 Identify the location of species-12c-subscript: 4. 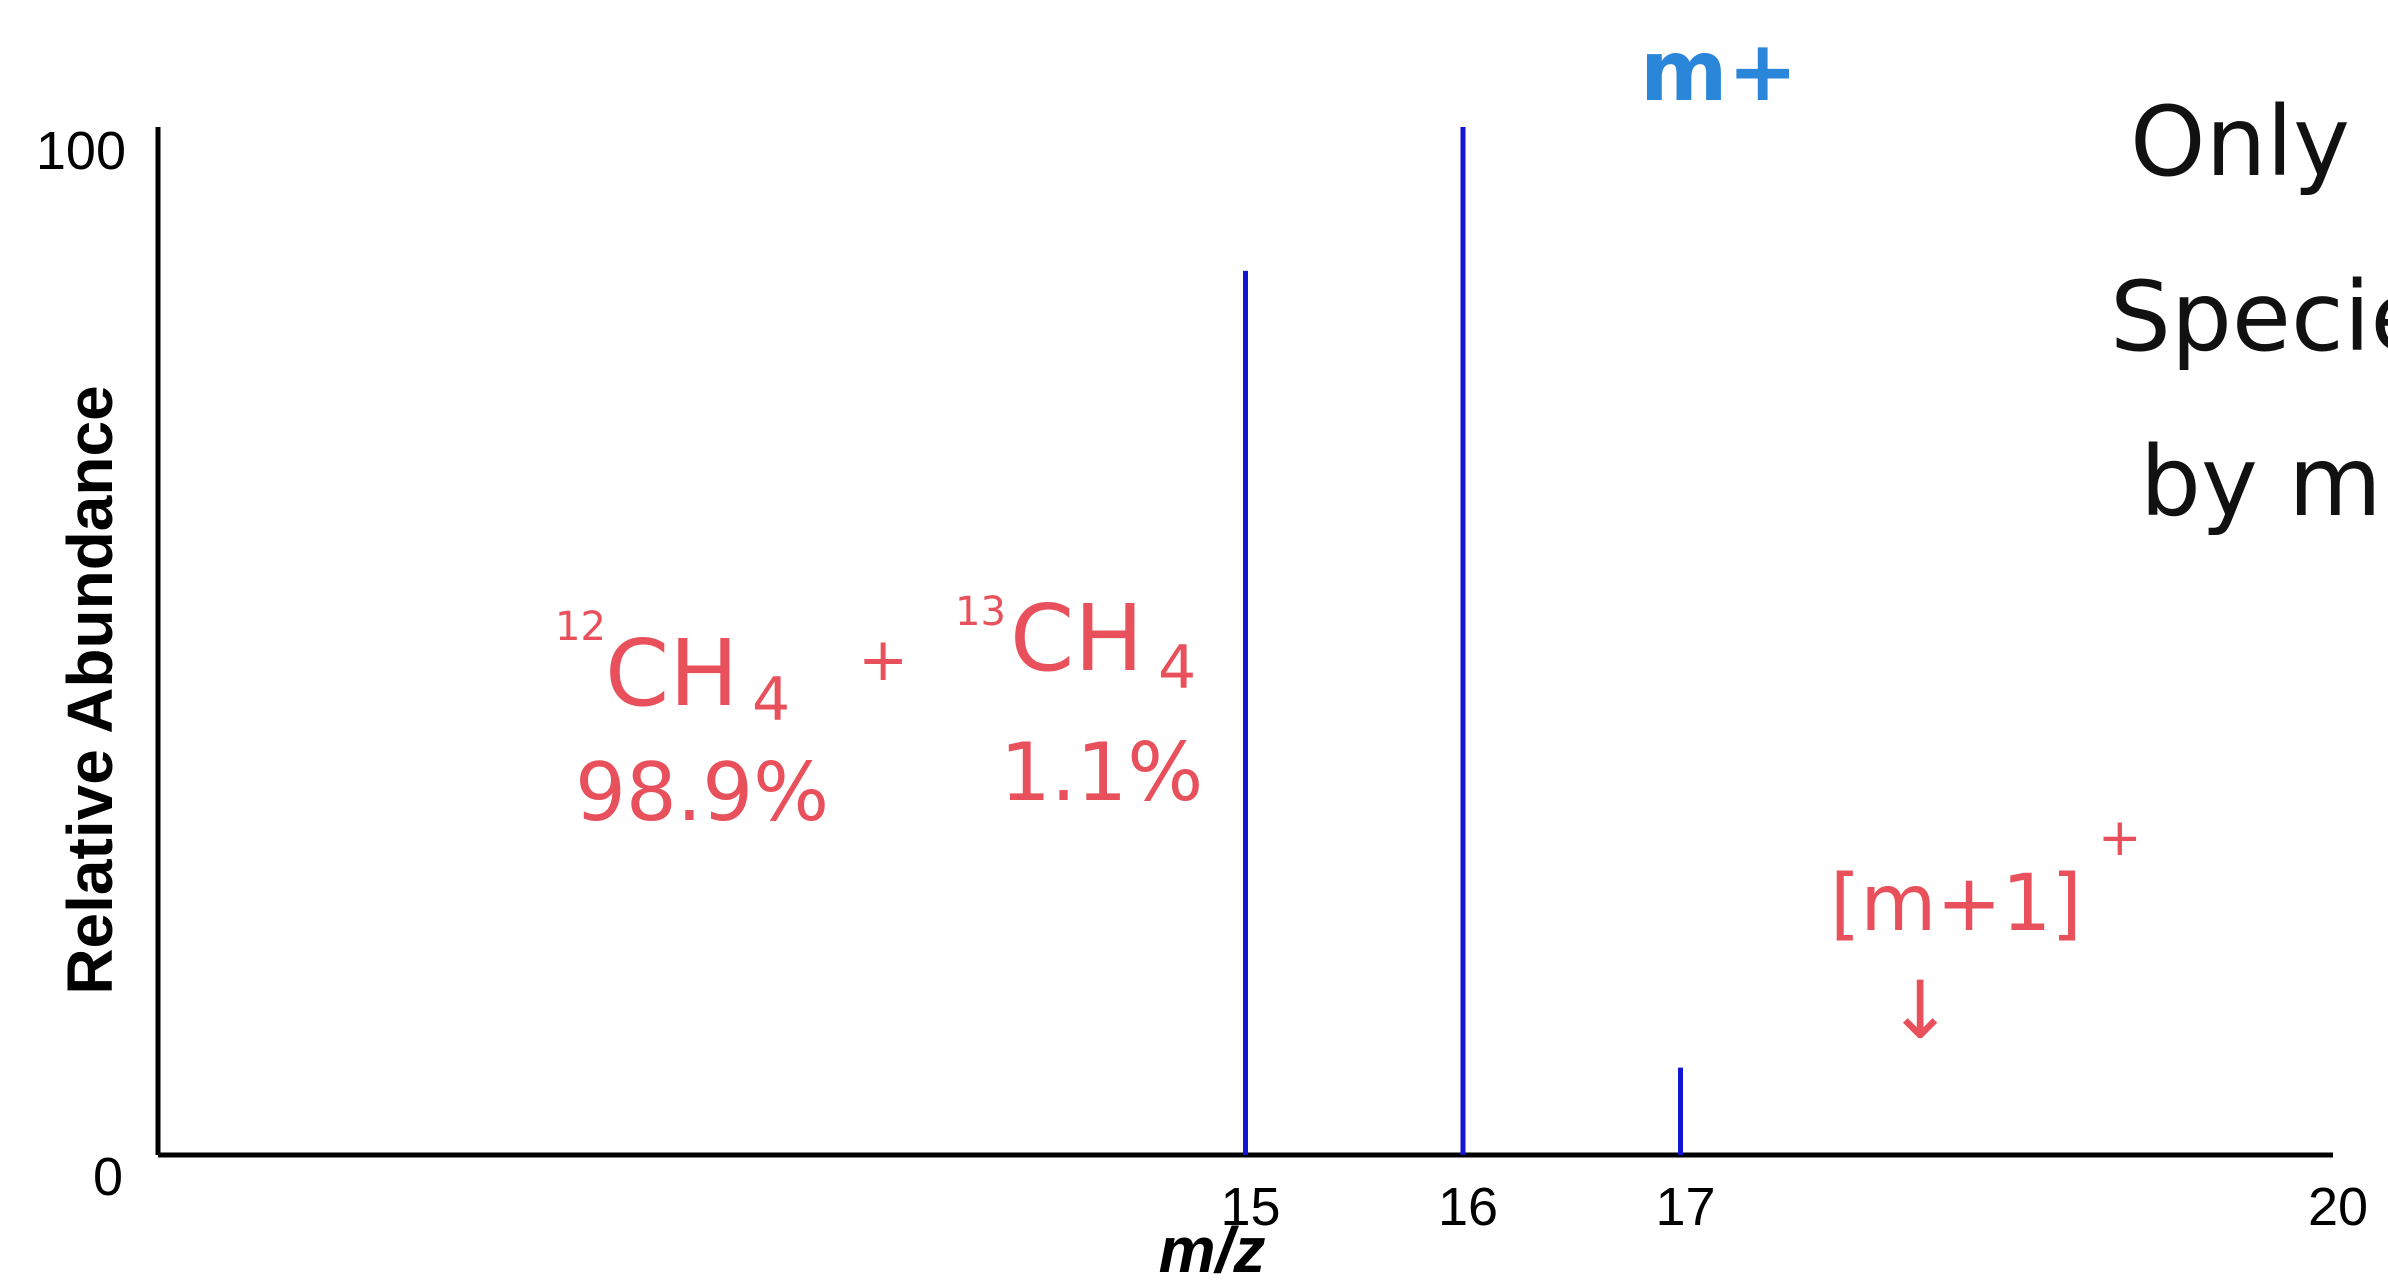
(771, 700).